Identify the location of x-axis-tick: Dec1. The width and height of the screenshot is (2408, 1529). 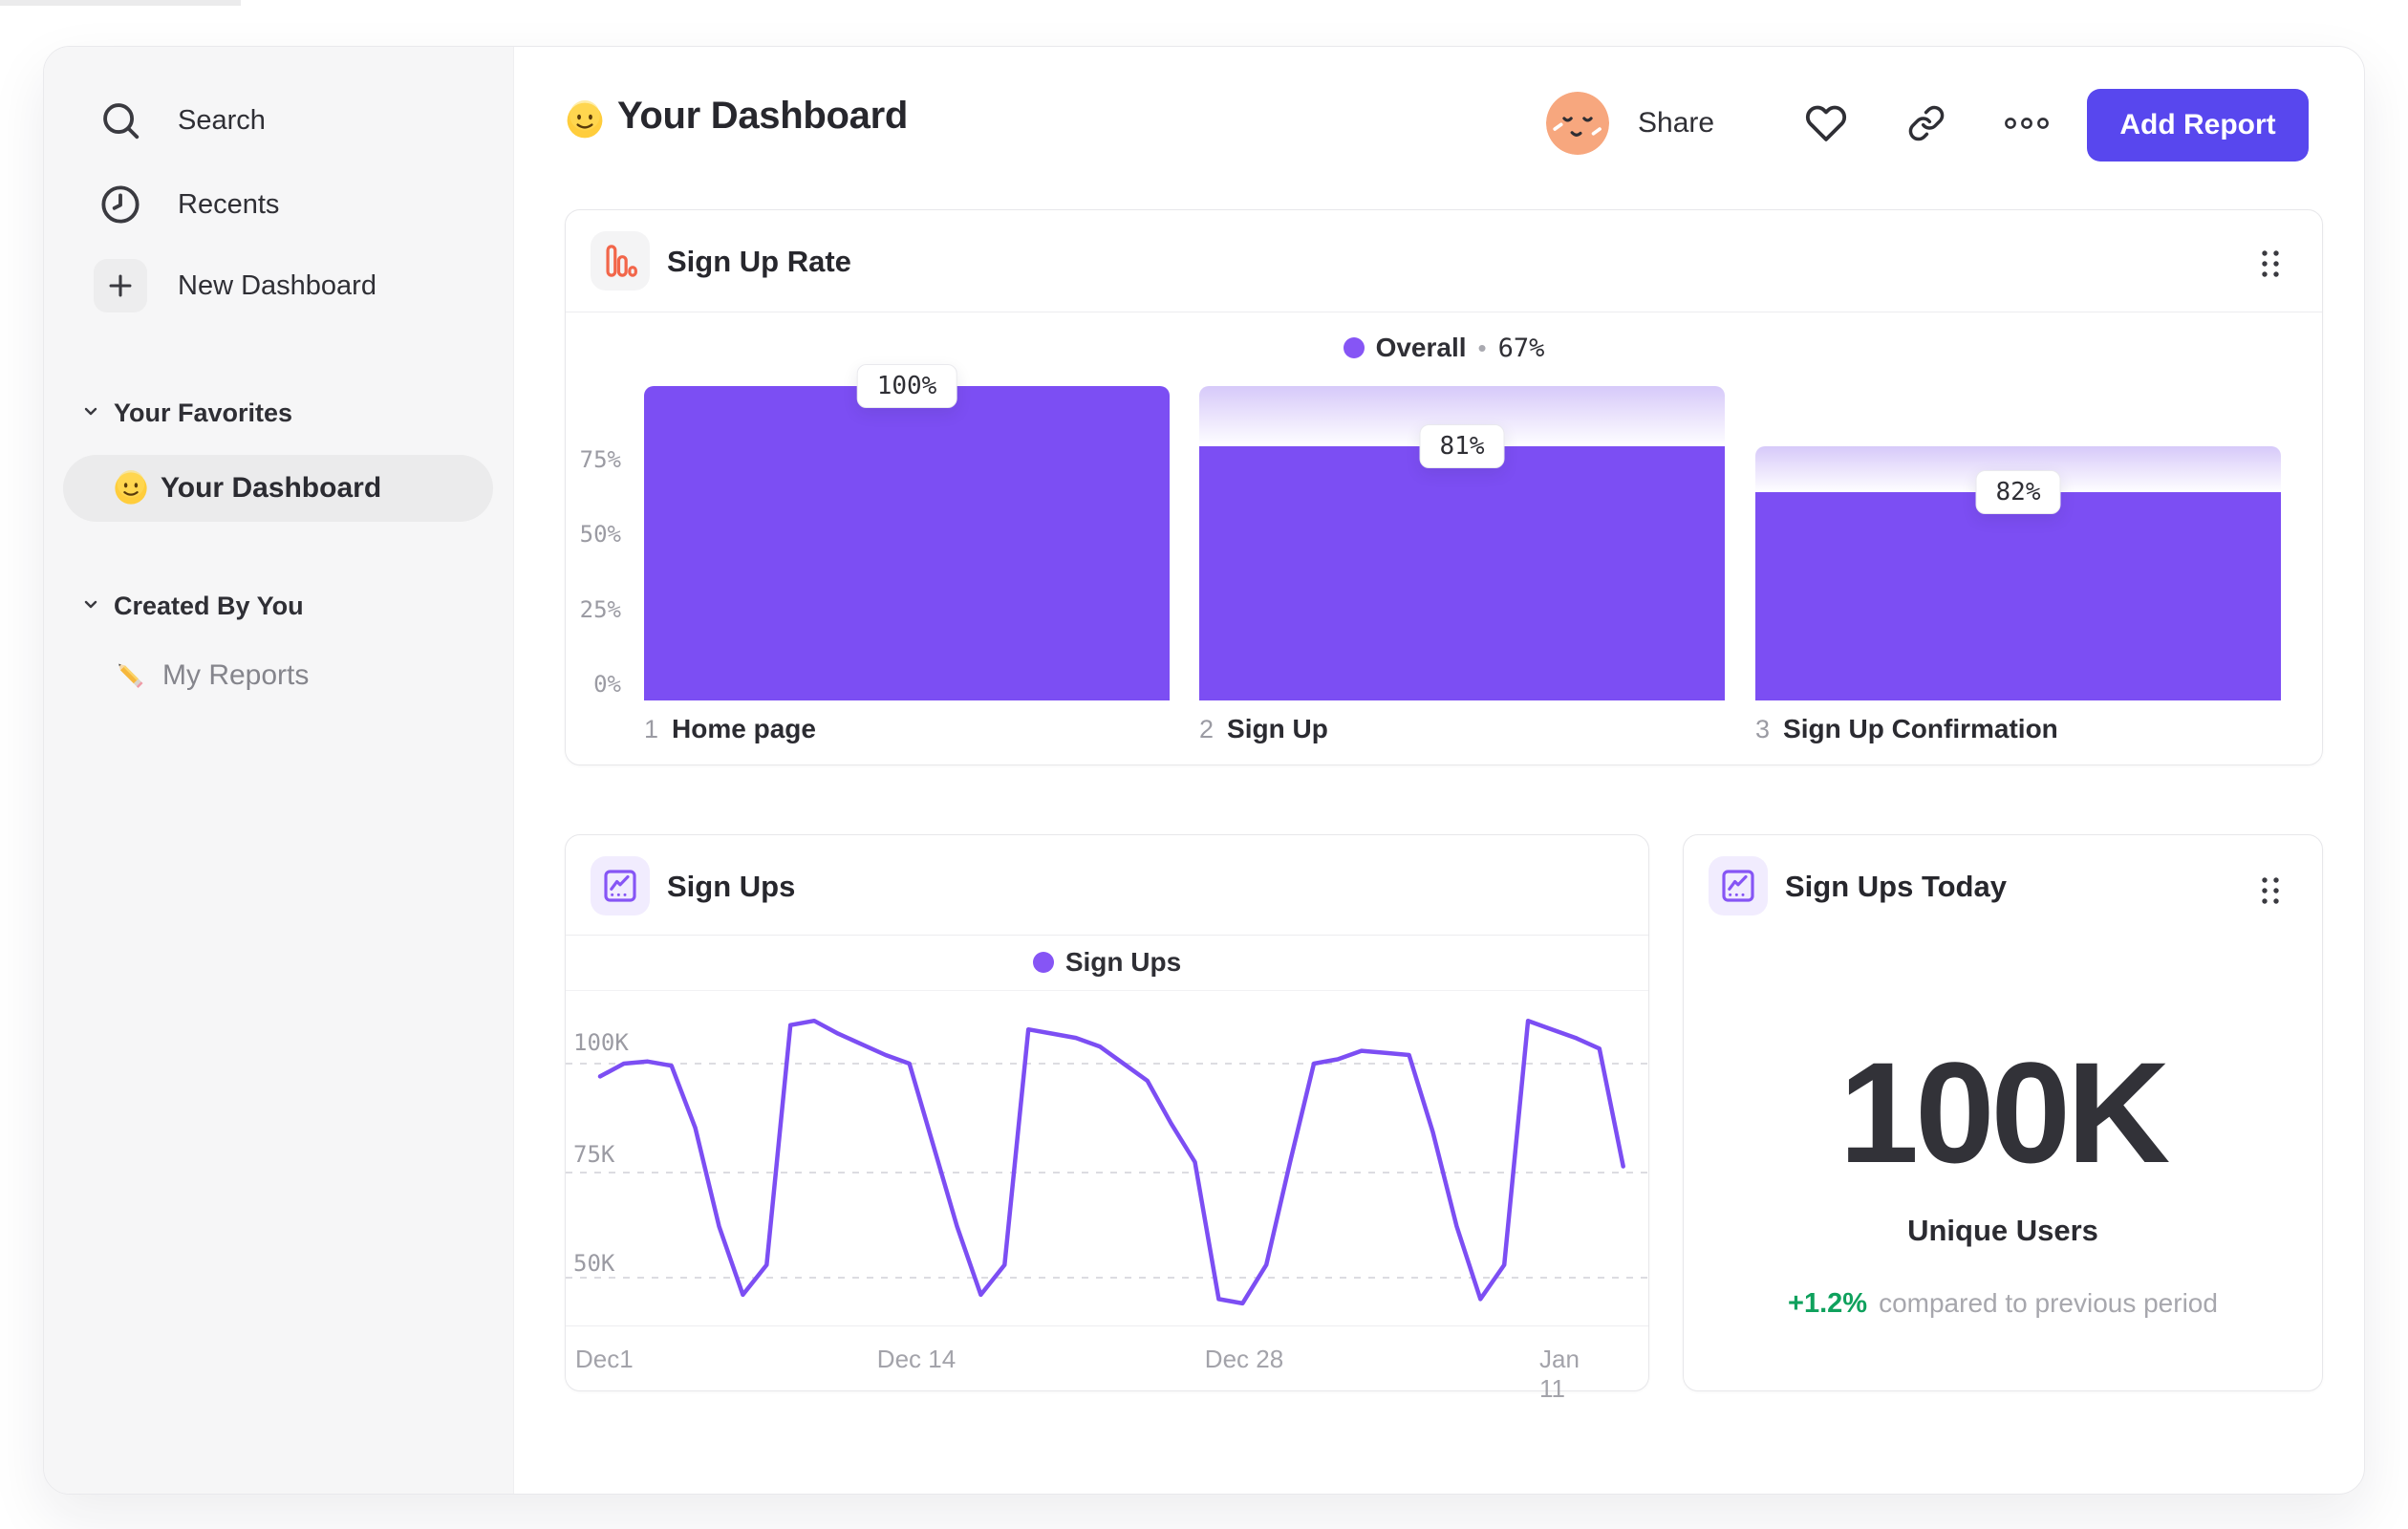
(605, 1359).